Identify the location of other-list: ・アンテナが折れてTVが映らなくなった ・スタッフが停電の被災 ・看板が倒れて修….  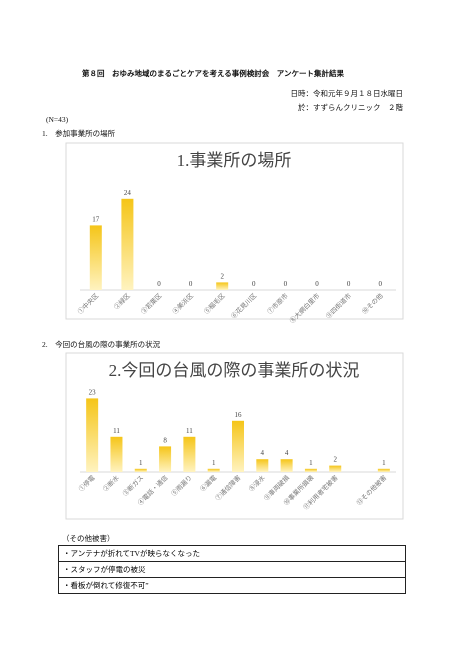
(232, 569).